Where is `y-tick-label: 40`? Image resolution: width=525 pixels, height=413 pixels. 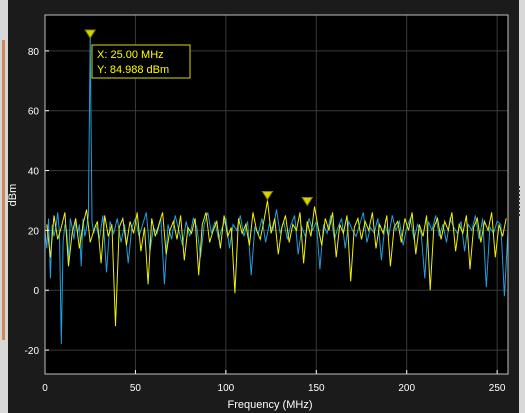 y-tick-label: 40 is located at coordinates (34, 172).